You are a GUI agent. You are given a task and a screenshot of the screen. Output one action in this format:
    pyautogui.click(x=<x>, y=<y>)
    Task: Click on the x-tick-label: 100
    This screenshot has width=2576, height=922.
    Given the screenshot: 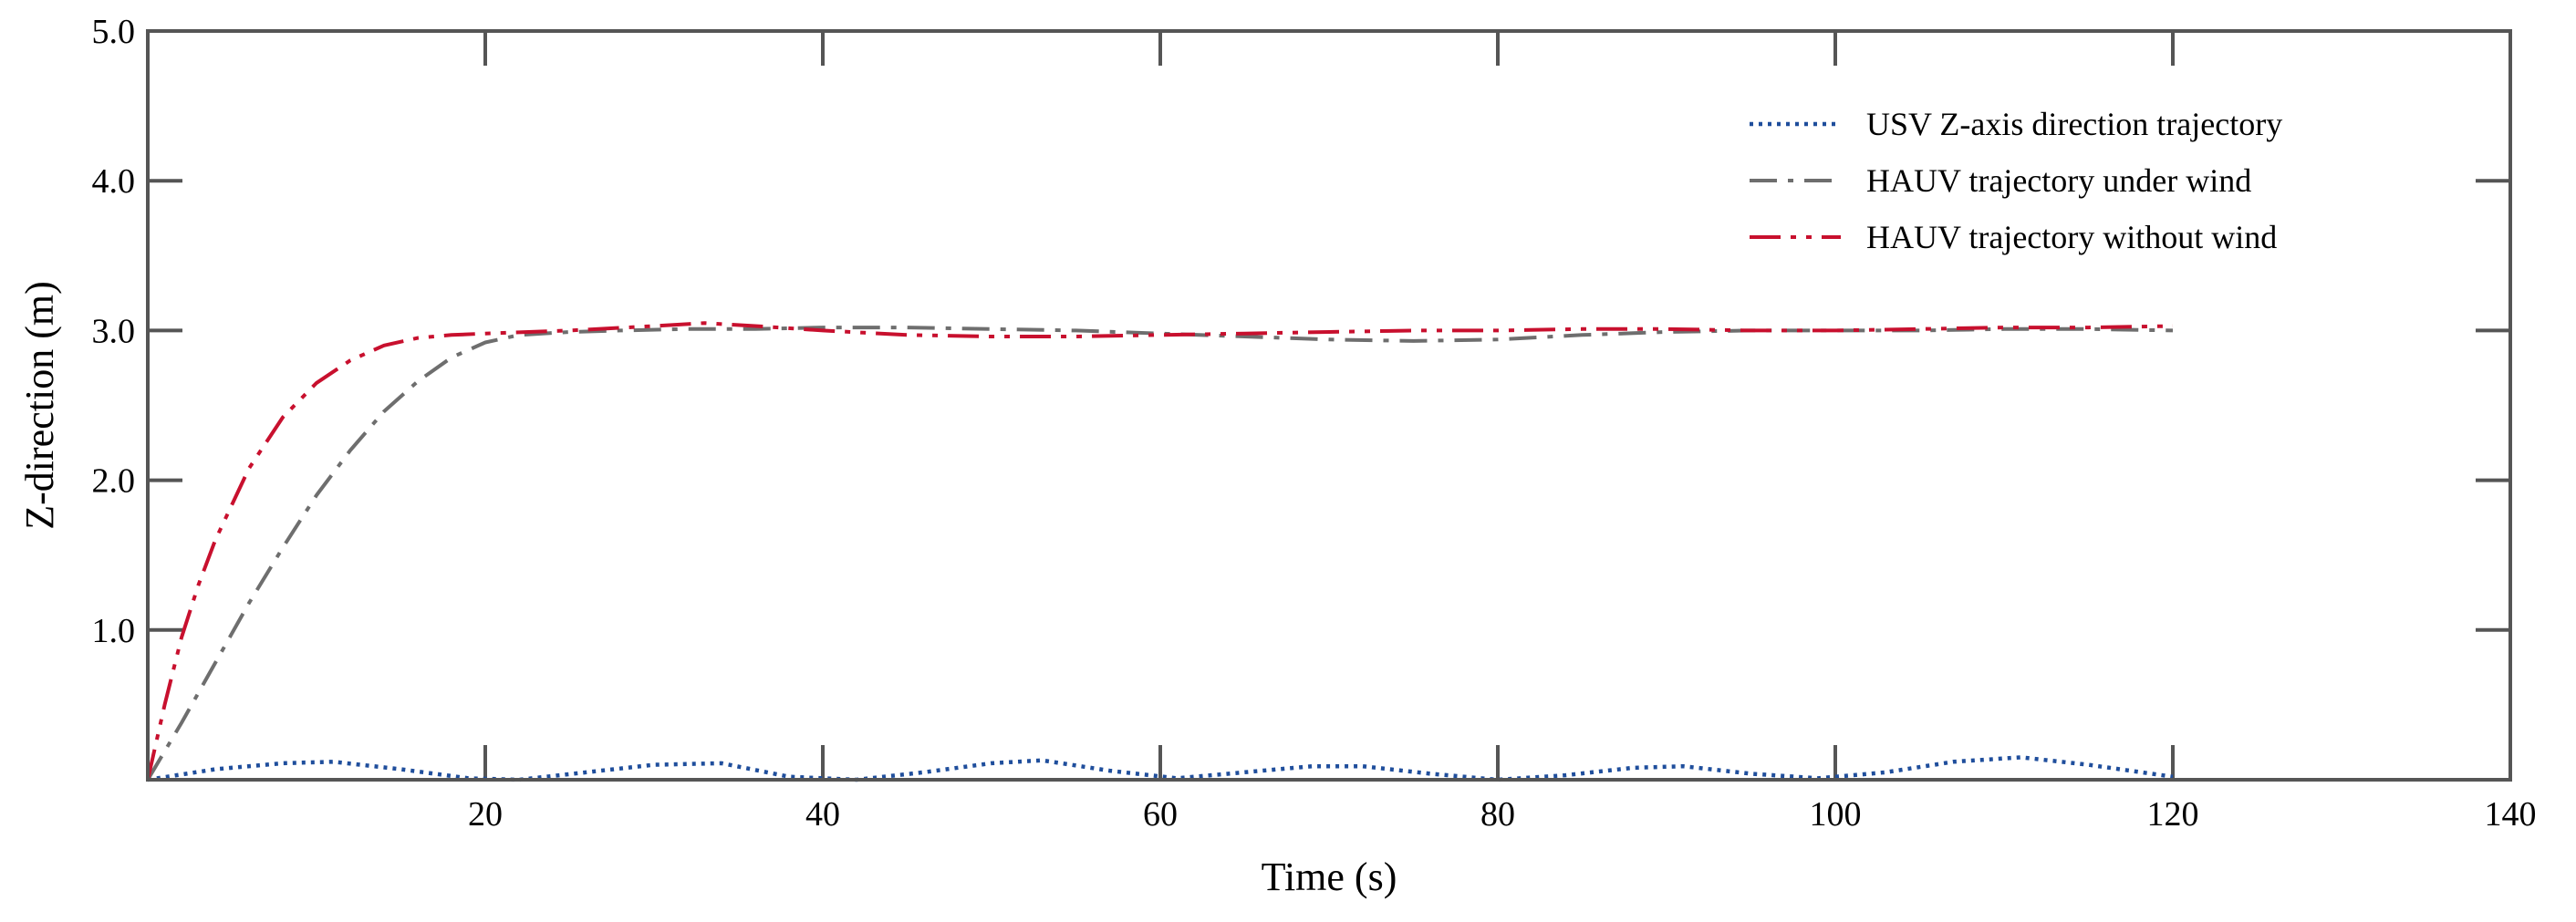 What is the action you would take?
    pyautogui.click(x=1836, y=815)
    